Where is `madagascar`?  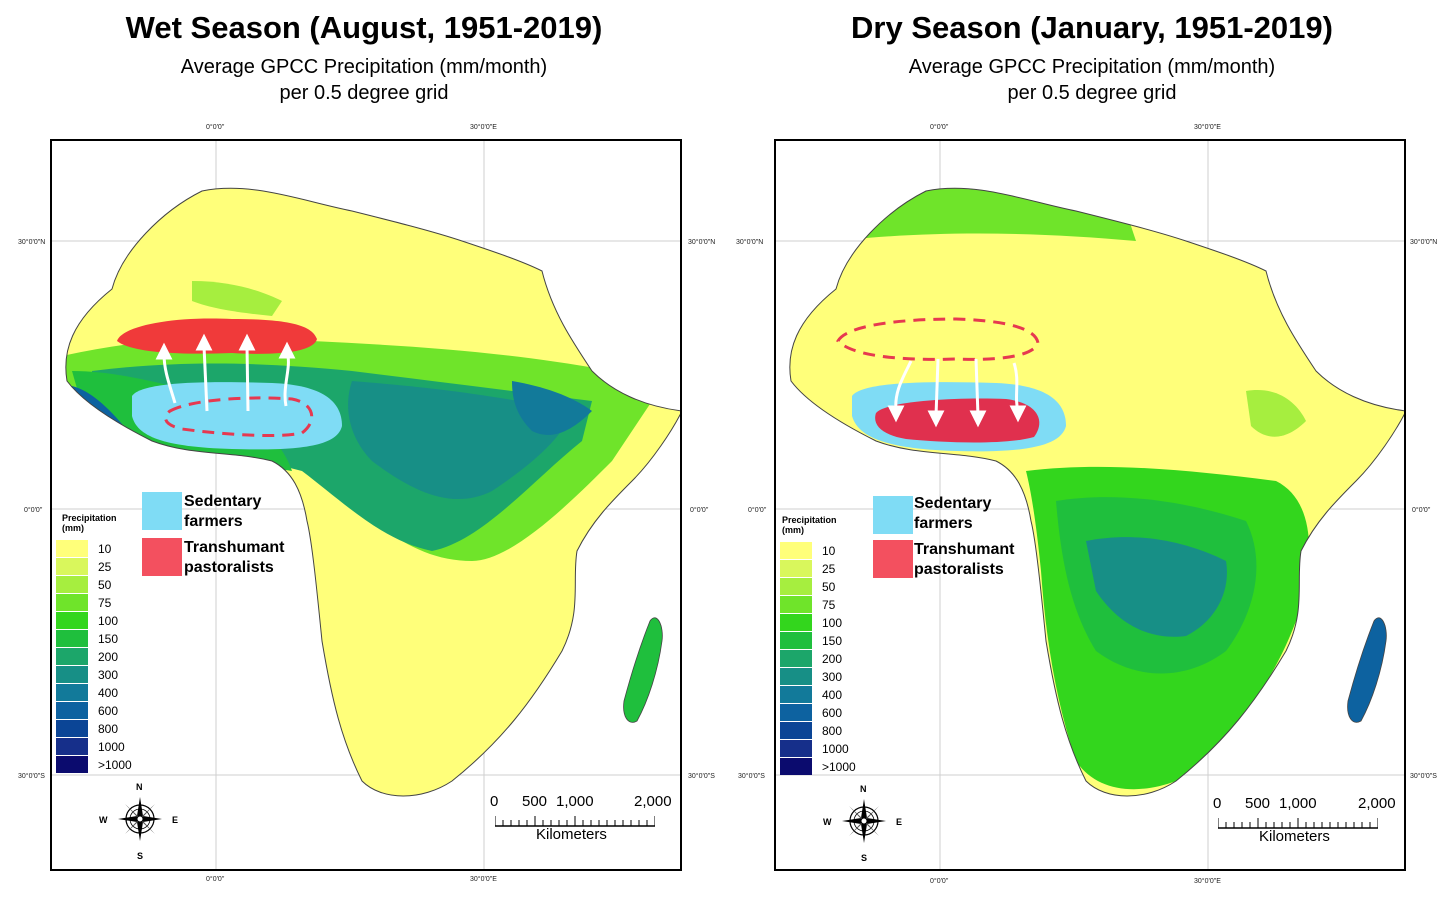
madagascar is located at coordinates (643, 670).